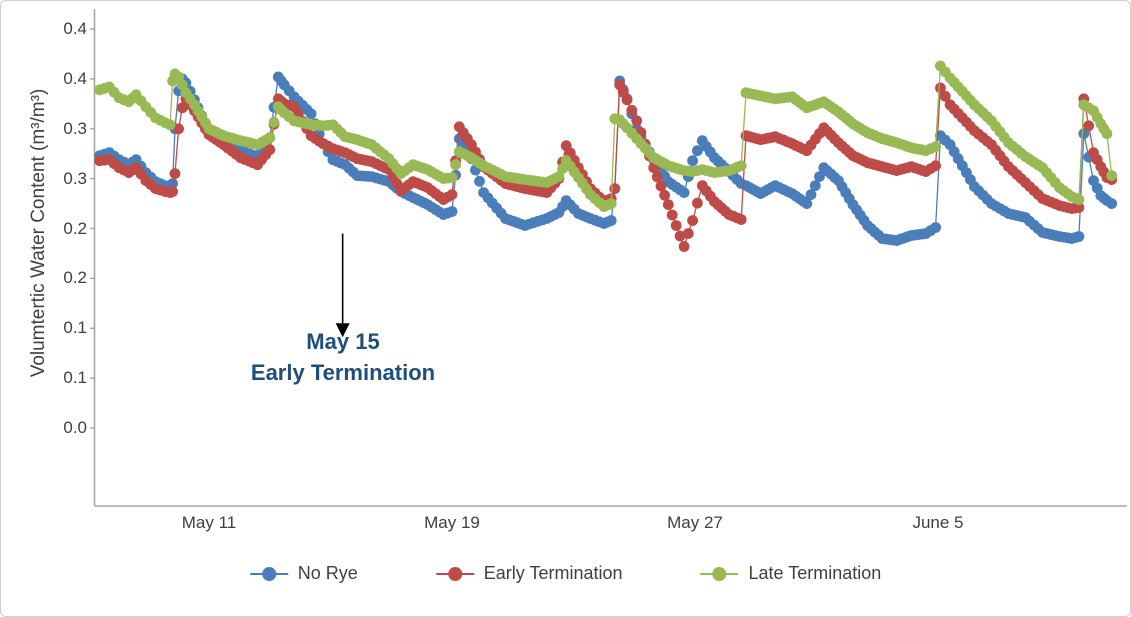 Image resolution: width=1131 pixels, height=617 pixels. I want to click on legend-item-early-termination: Early Termination, so click(529, 573).